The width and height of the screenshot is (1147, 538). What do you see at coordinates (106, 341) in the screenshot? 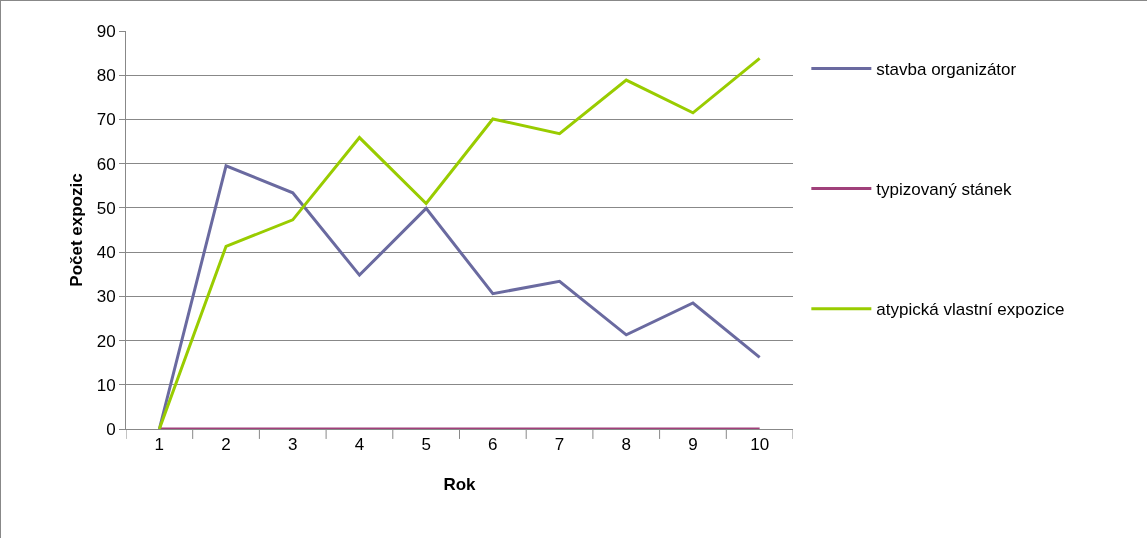
I see `y-tick-label: 20` at bounding box center [106, 341].